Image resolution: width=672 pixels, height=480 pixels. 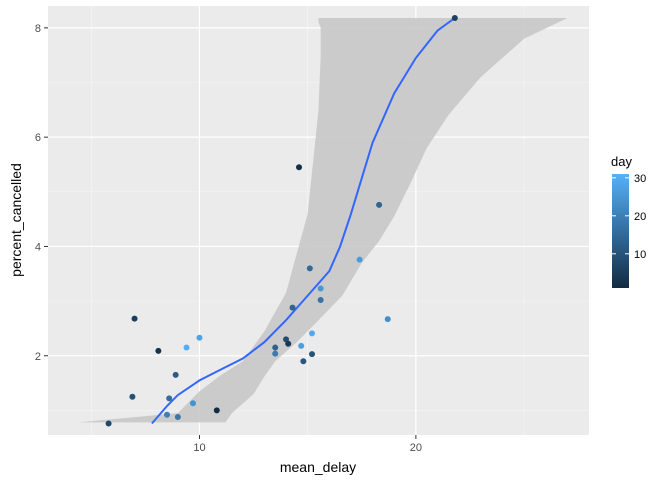 I want to click on y-axis-ticks: 2 4 6 8, so click(x=41, y=193).